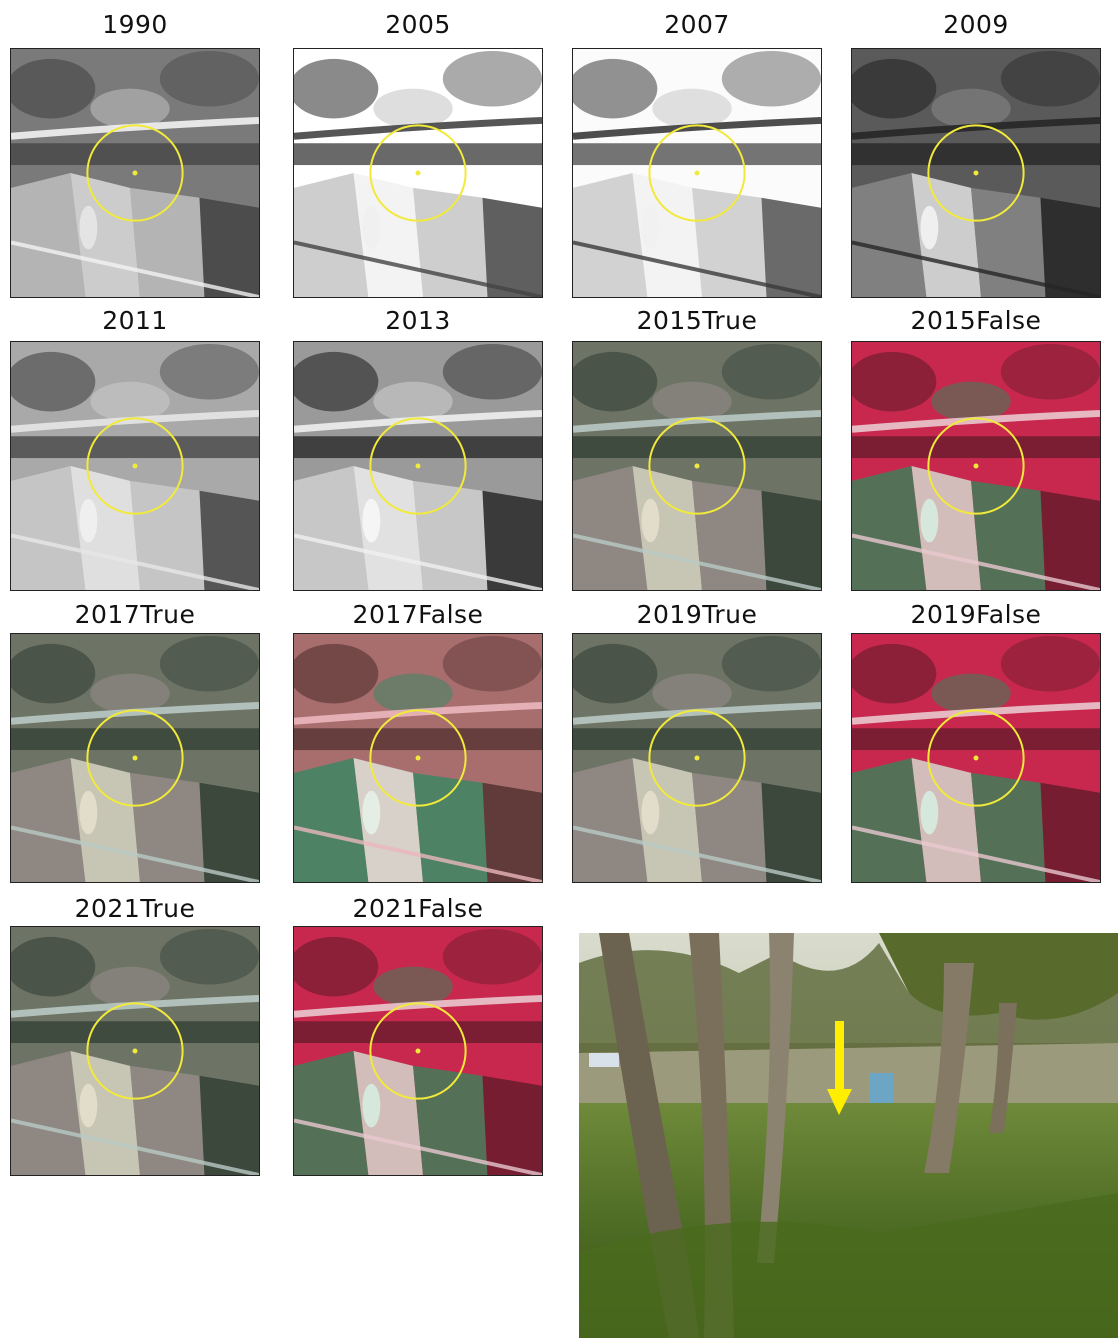 The image size is (1118, 1338). I want to click on image-tile-2017false, so click(418, 758).